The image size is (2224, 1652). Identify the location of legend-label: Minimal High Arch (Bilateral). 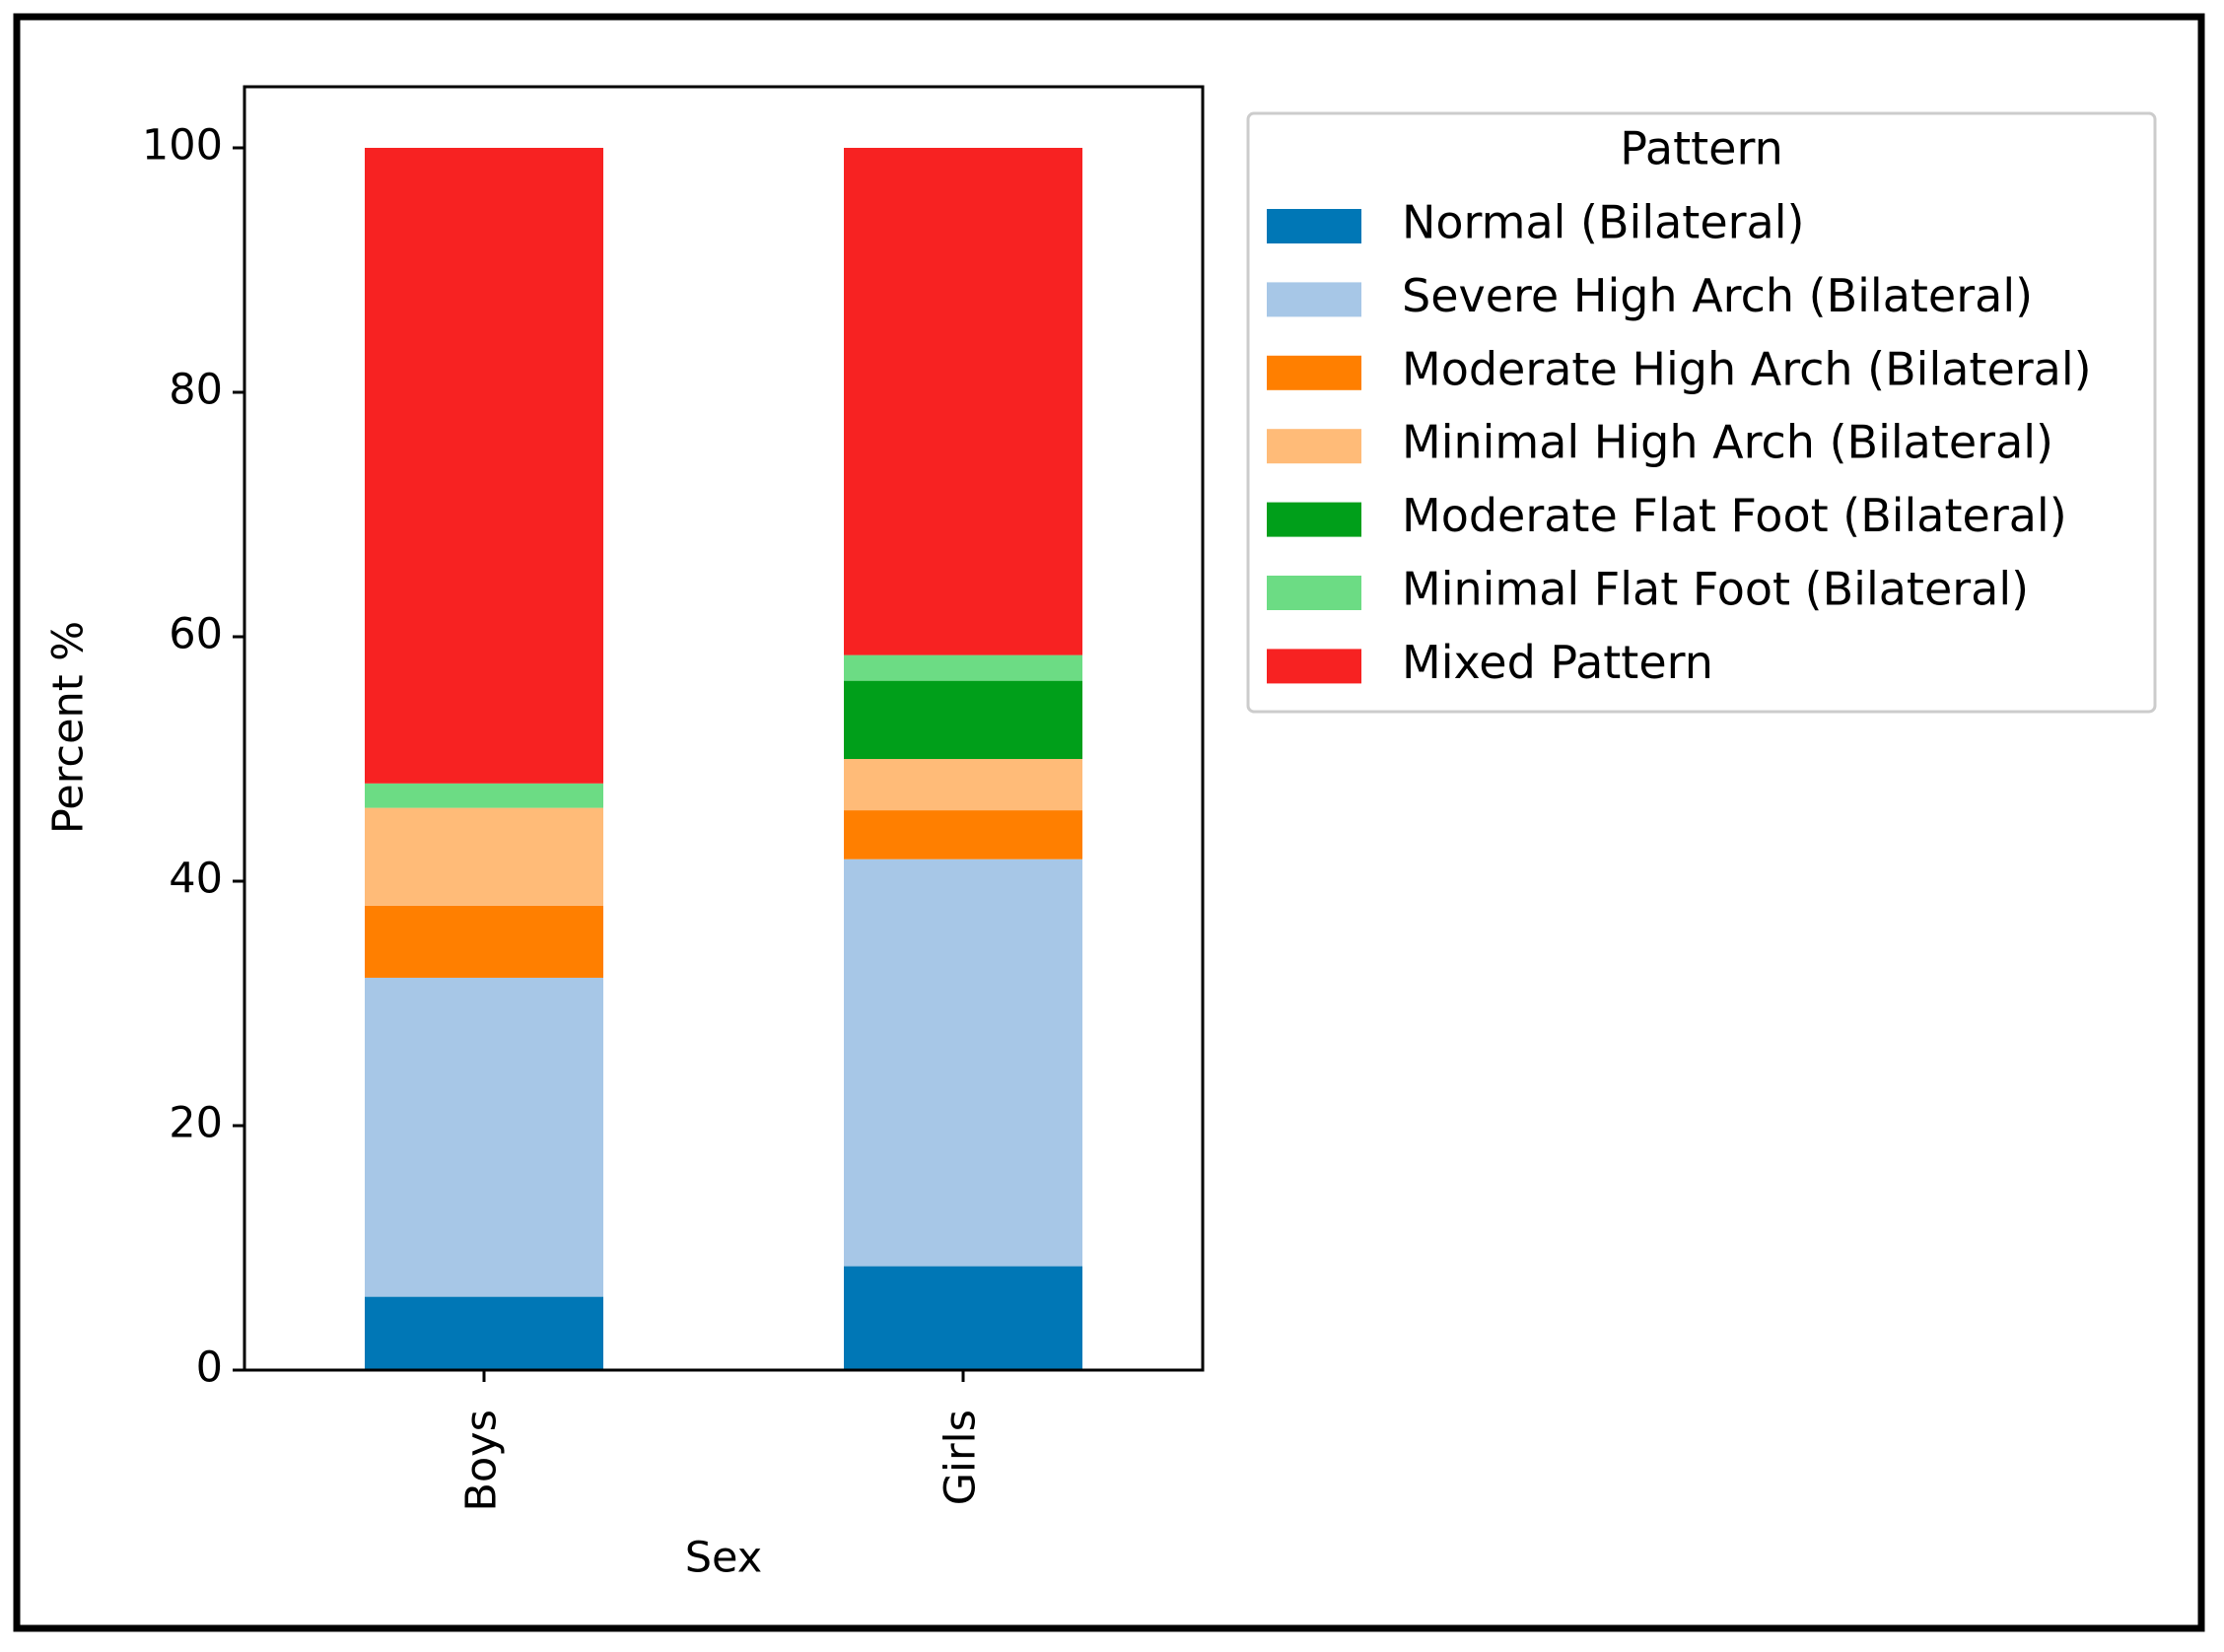
(1727, 442).